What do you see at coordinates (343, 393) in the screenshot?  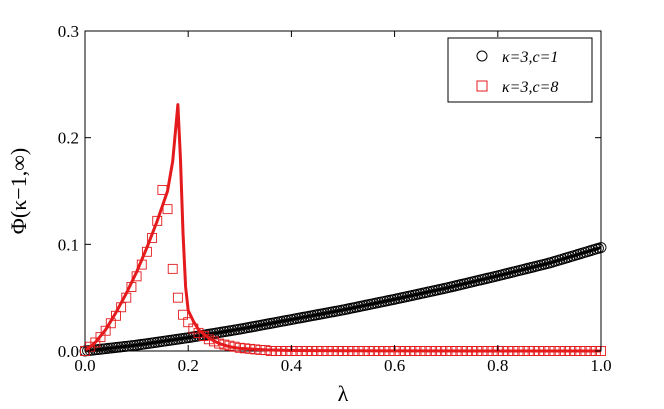 I see `x-axis-label: λ` at bounding box center [343, 393].